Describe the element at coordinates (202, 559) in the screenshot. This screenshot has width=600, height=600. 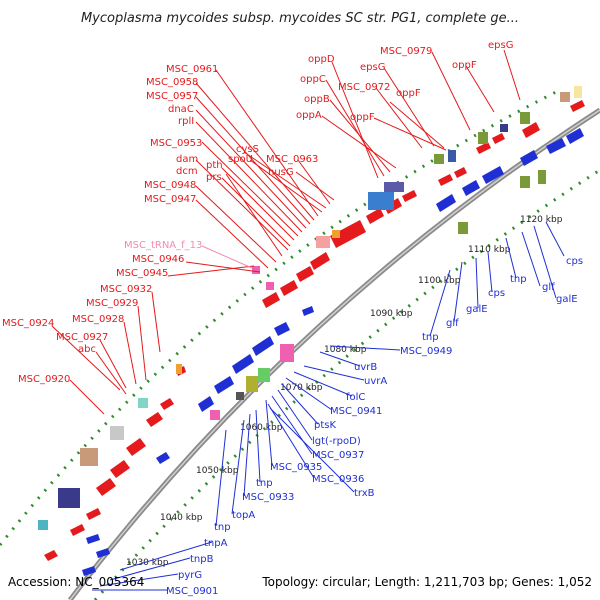
I see `gene-label: tnpB` at that location.